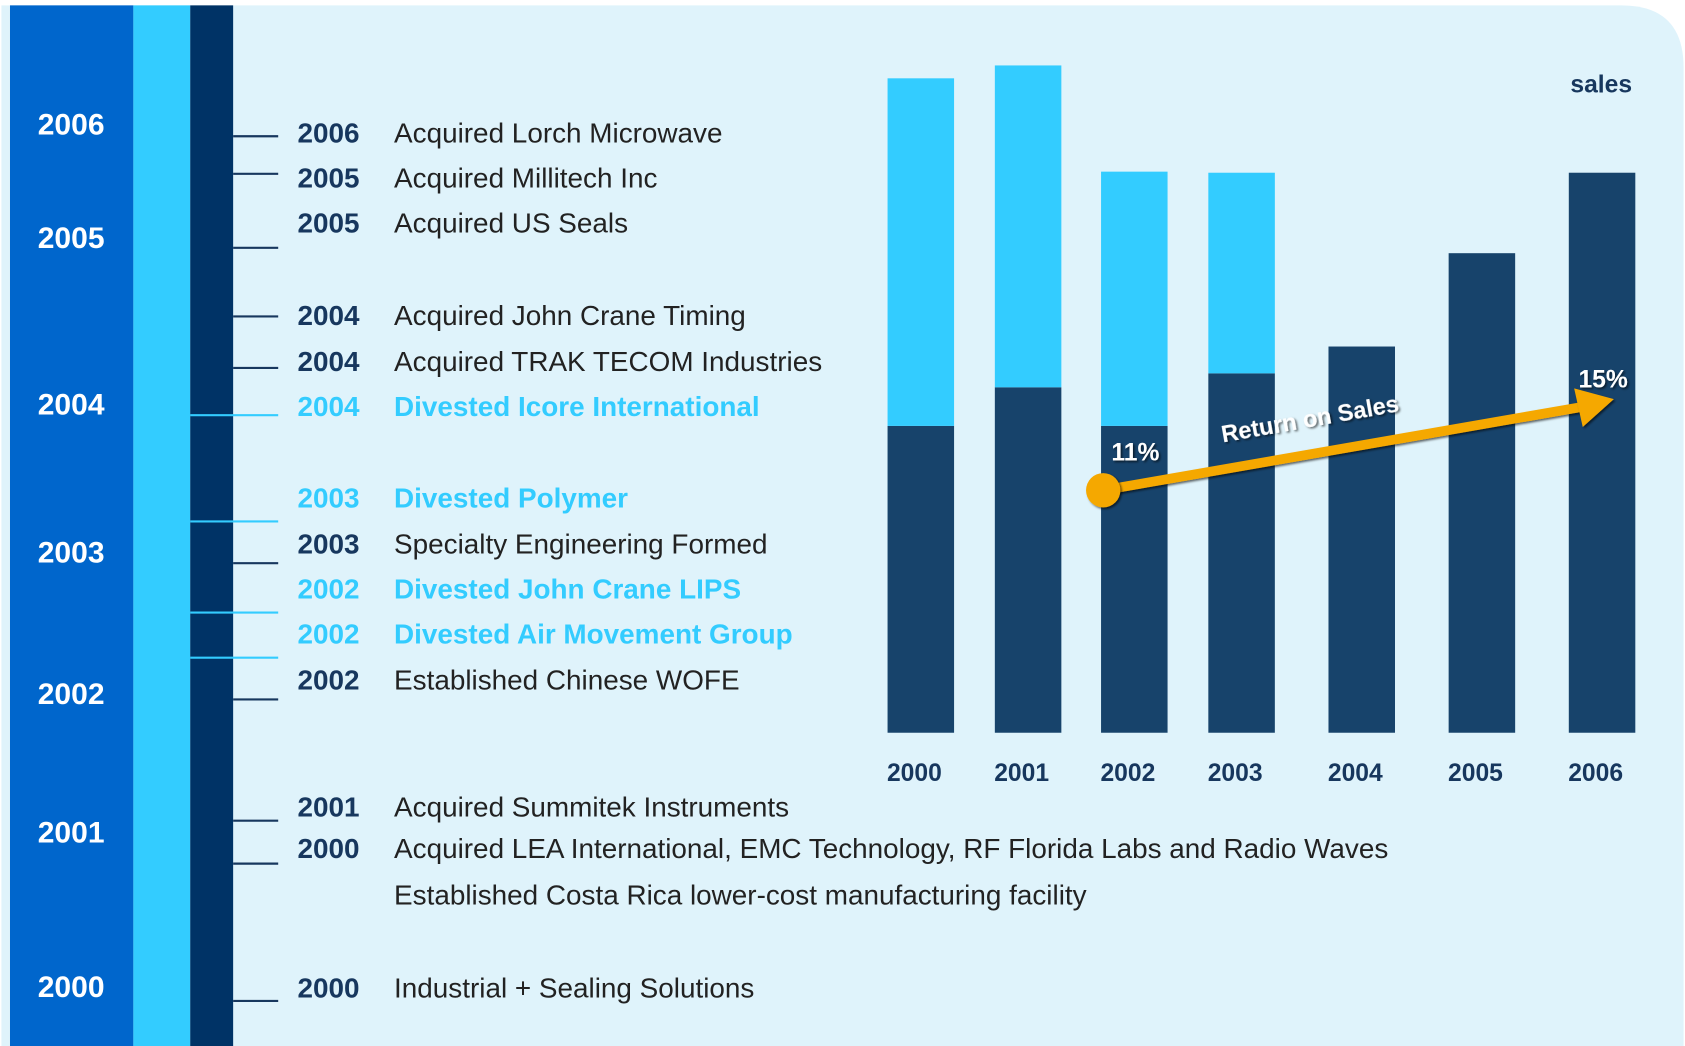  Describe the element at coordinates (1475, 773) in the screenshot. I see `x-tick-label: 2005` at that location.